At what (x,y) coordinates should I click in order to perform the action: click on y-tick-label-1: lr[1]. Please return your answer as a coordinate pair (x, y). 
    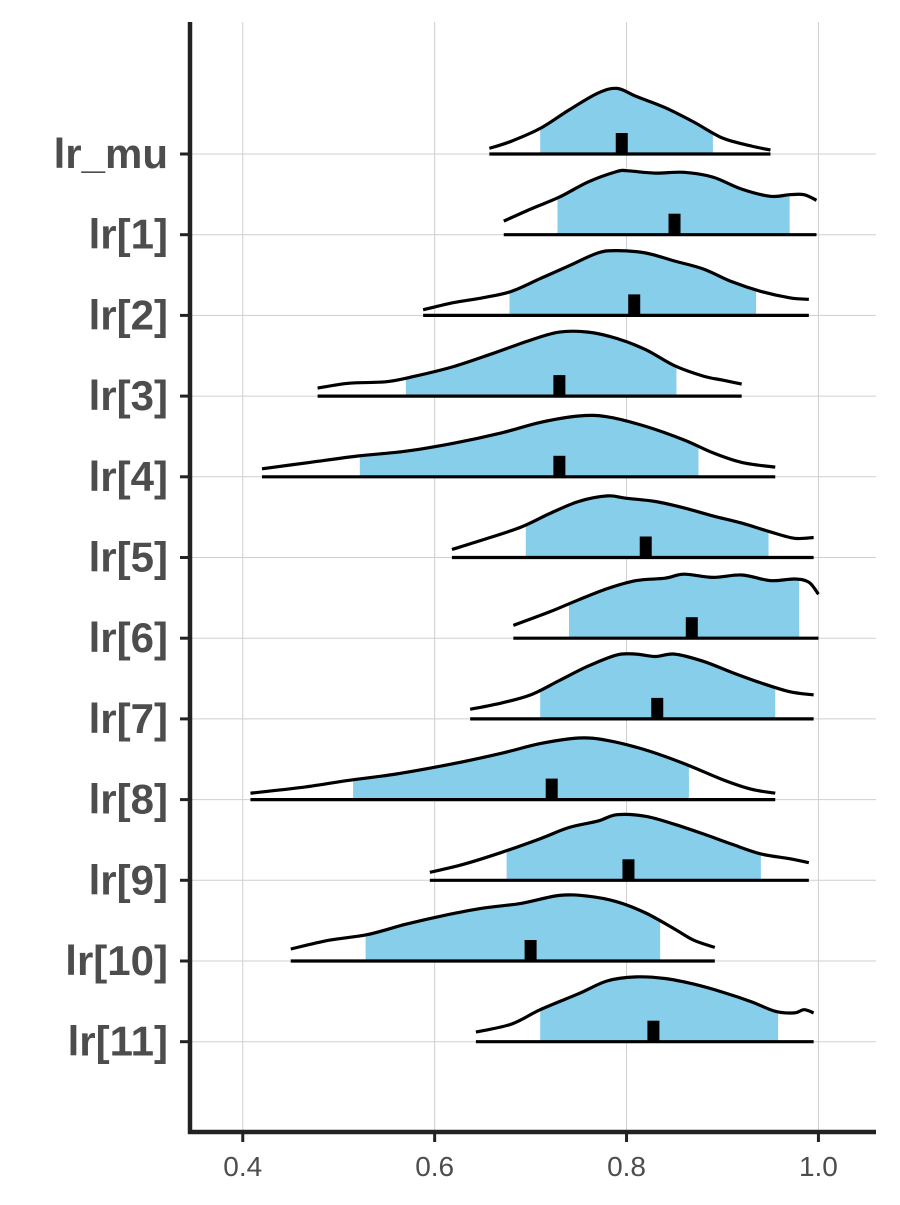
    Looking at the image, I should click on (128, 234).